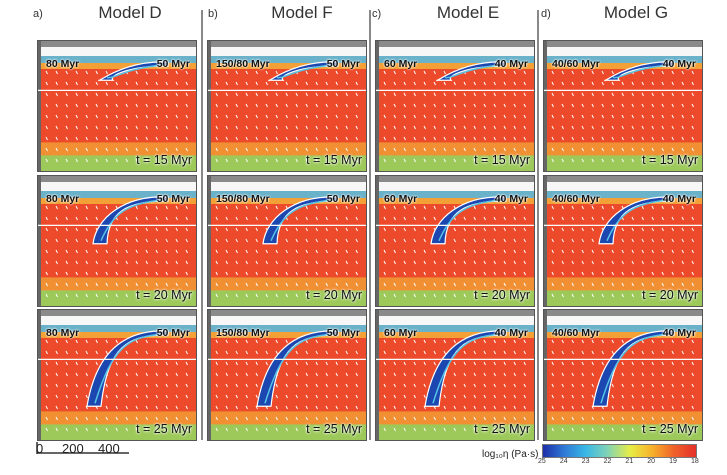 The image size is (727, 475). What do you see at coordinates (130, 12) in the screenshot?
I see `column-title: Model D` at bounding box center [130, 12].